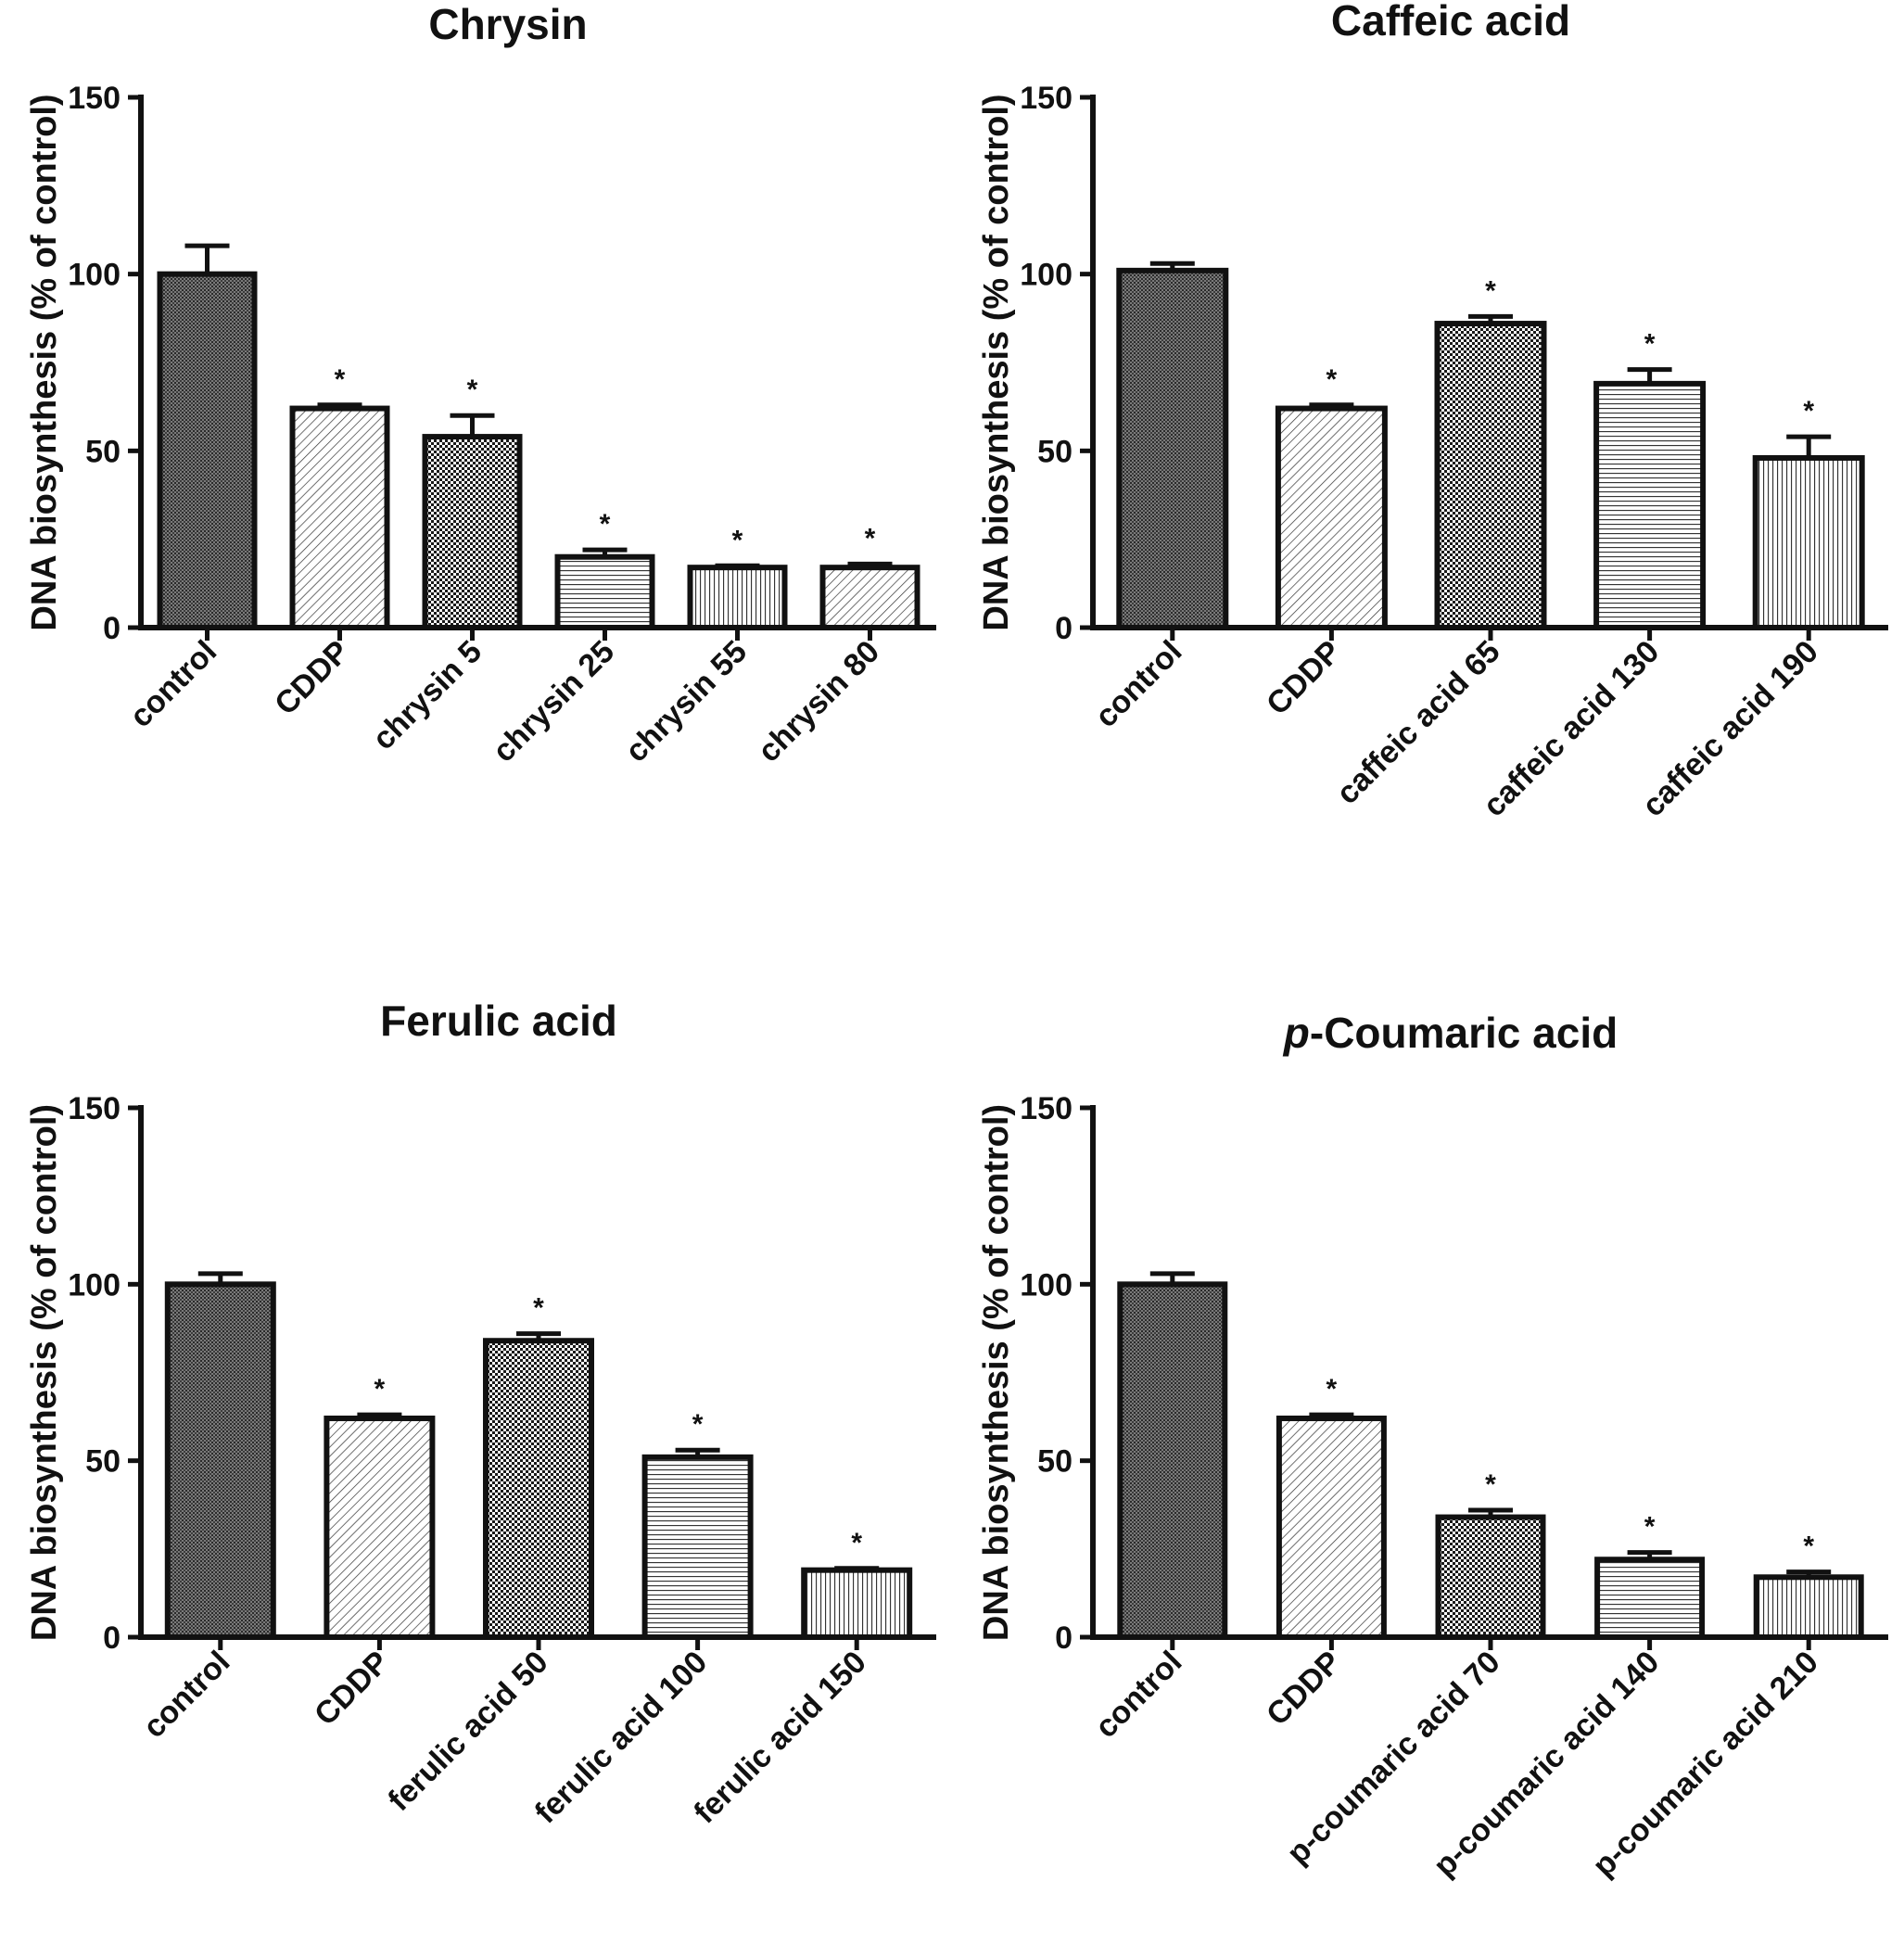 The width and height of the screenshot is (1904, 1957). I want to click on significance-marker-p-coumaric-acid-70: *, so click(1490, 1485).